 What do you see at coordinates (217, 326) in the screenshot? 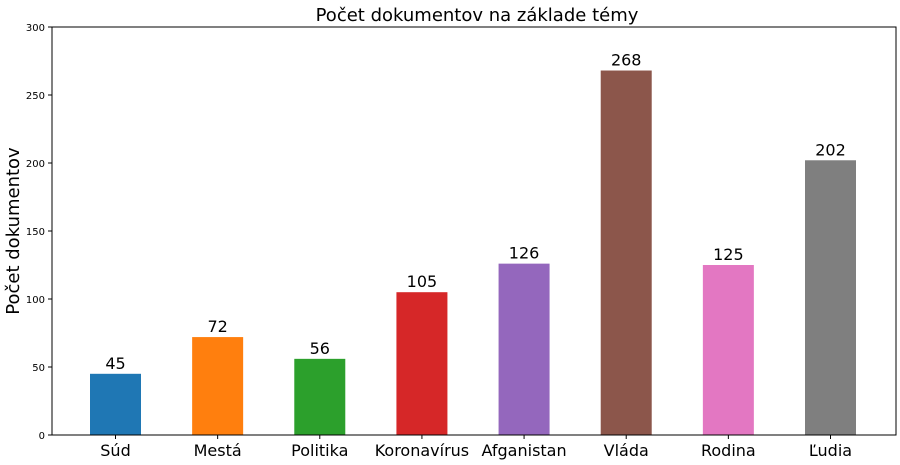
I see `data-label: 72` at bounding box center [217, 326].